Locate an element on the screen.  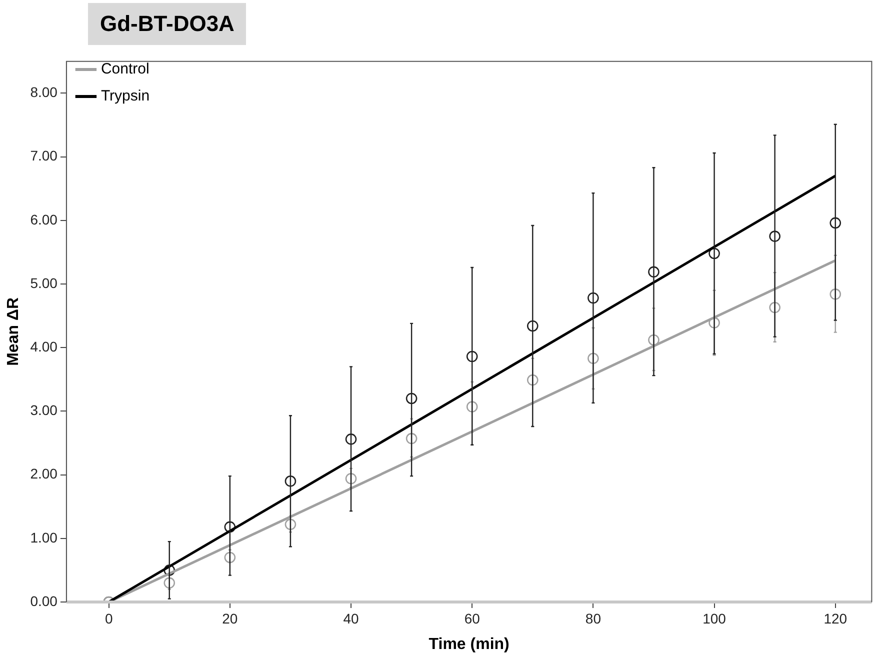
y-tick-label: 2.00 is located at coordinates (44, 474).